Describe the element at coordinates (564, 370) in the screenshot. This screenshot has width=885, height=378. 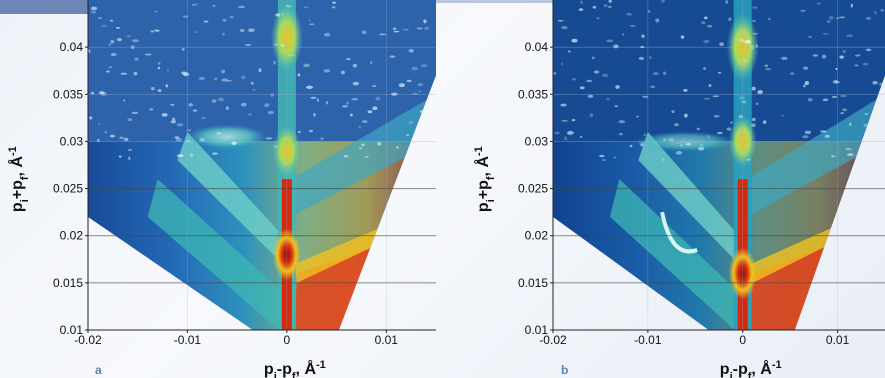
I see `panel-label: b` at that location.